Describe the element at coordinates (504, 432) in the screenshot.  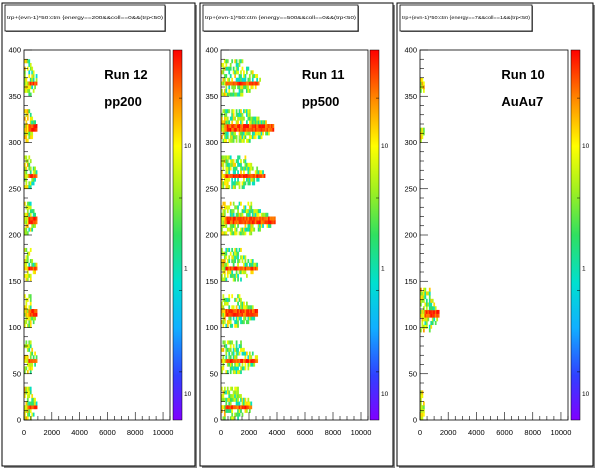
I see `x-tick-label: 6000` at that location.